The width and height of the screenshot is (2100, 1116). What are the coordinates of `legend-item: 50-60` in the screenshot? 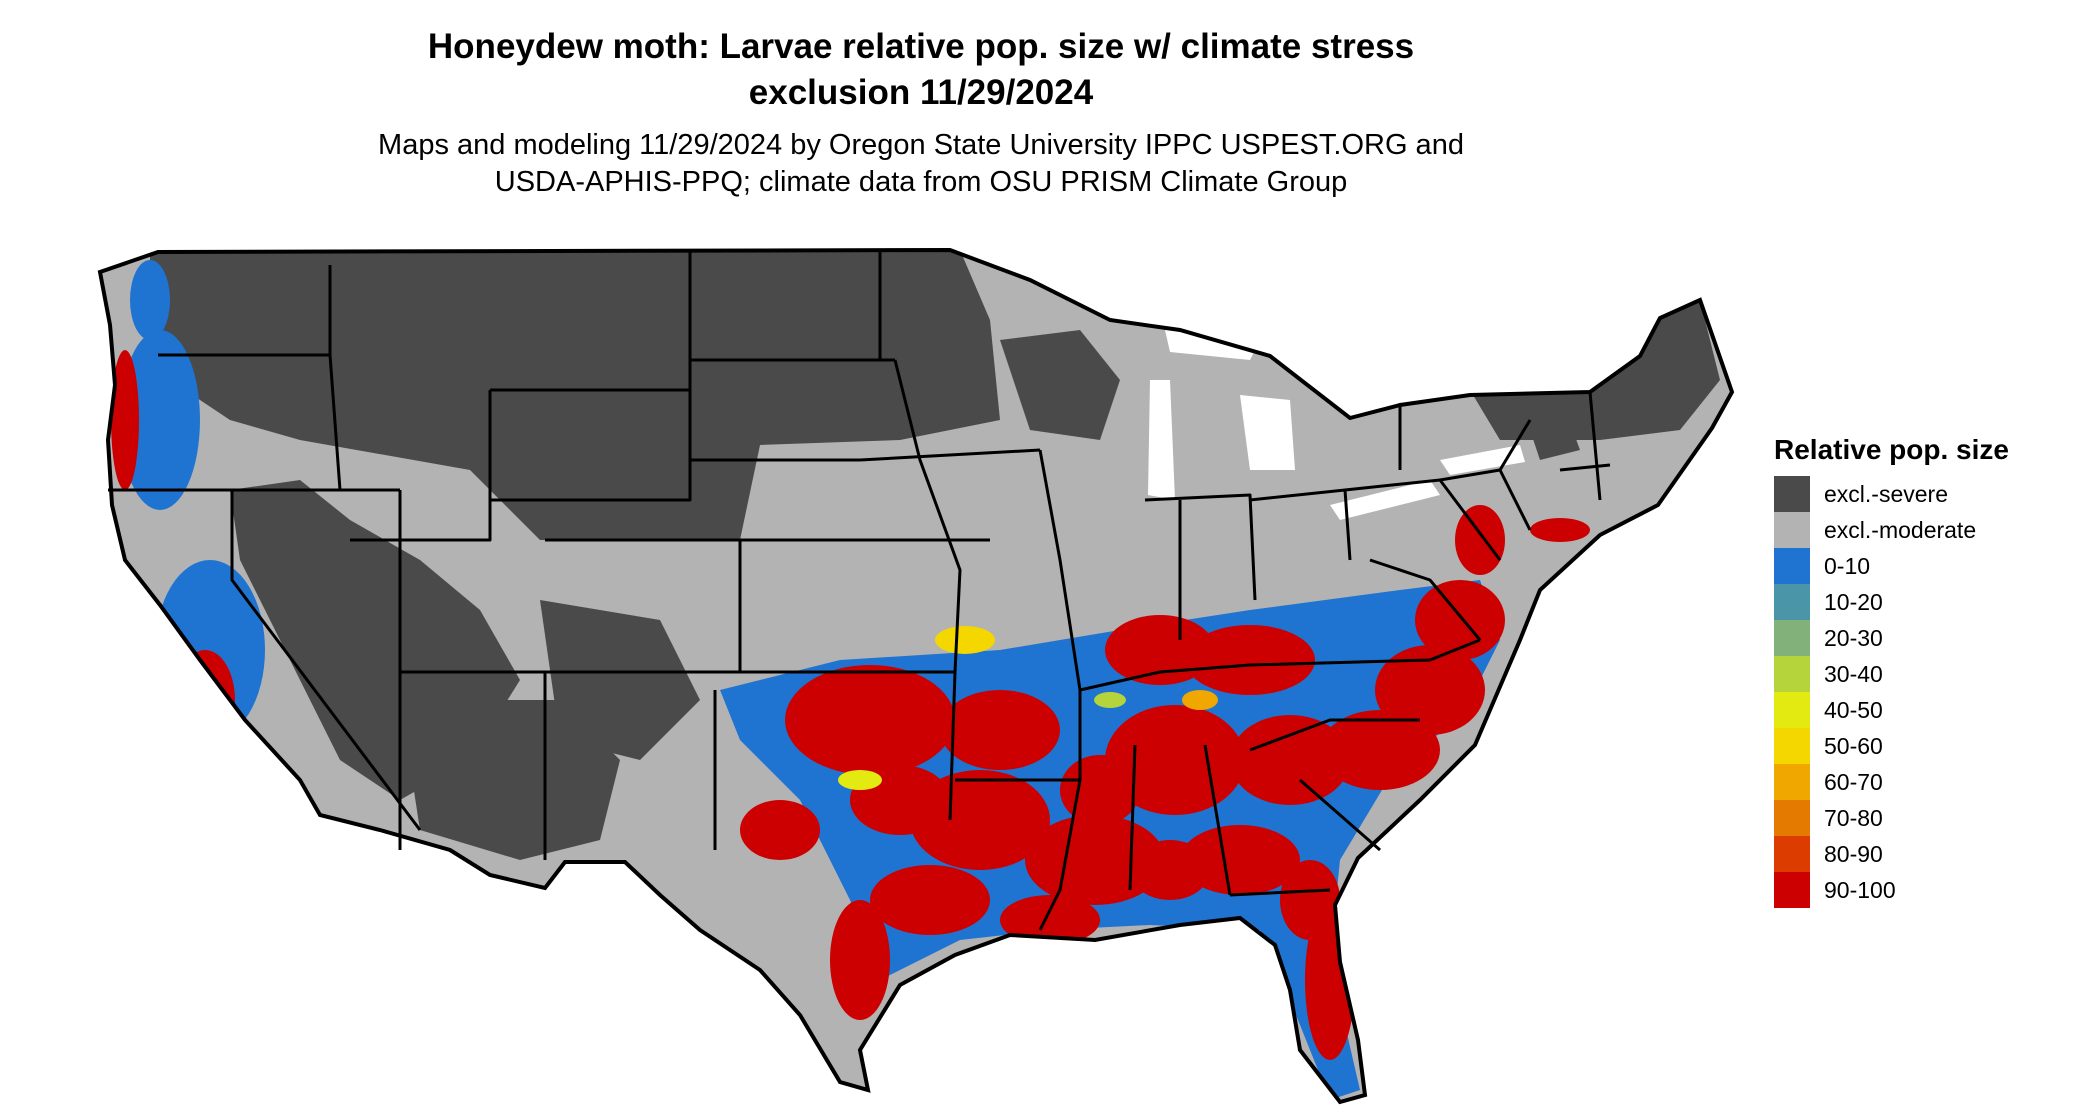 It's located at (1891, 746).